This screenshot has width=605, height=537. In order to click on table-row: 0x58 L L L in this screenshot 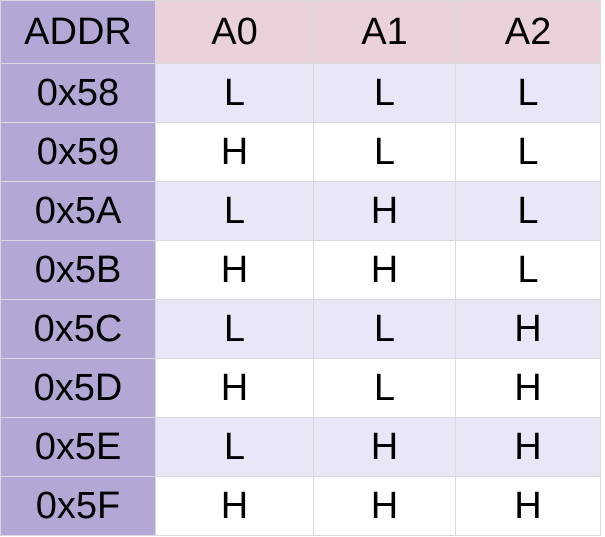, I will do `click(300, 93)`.